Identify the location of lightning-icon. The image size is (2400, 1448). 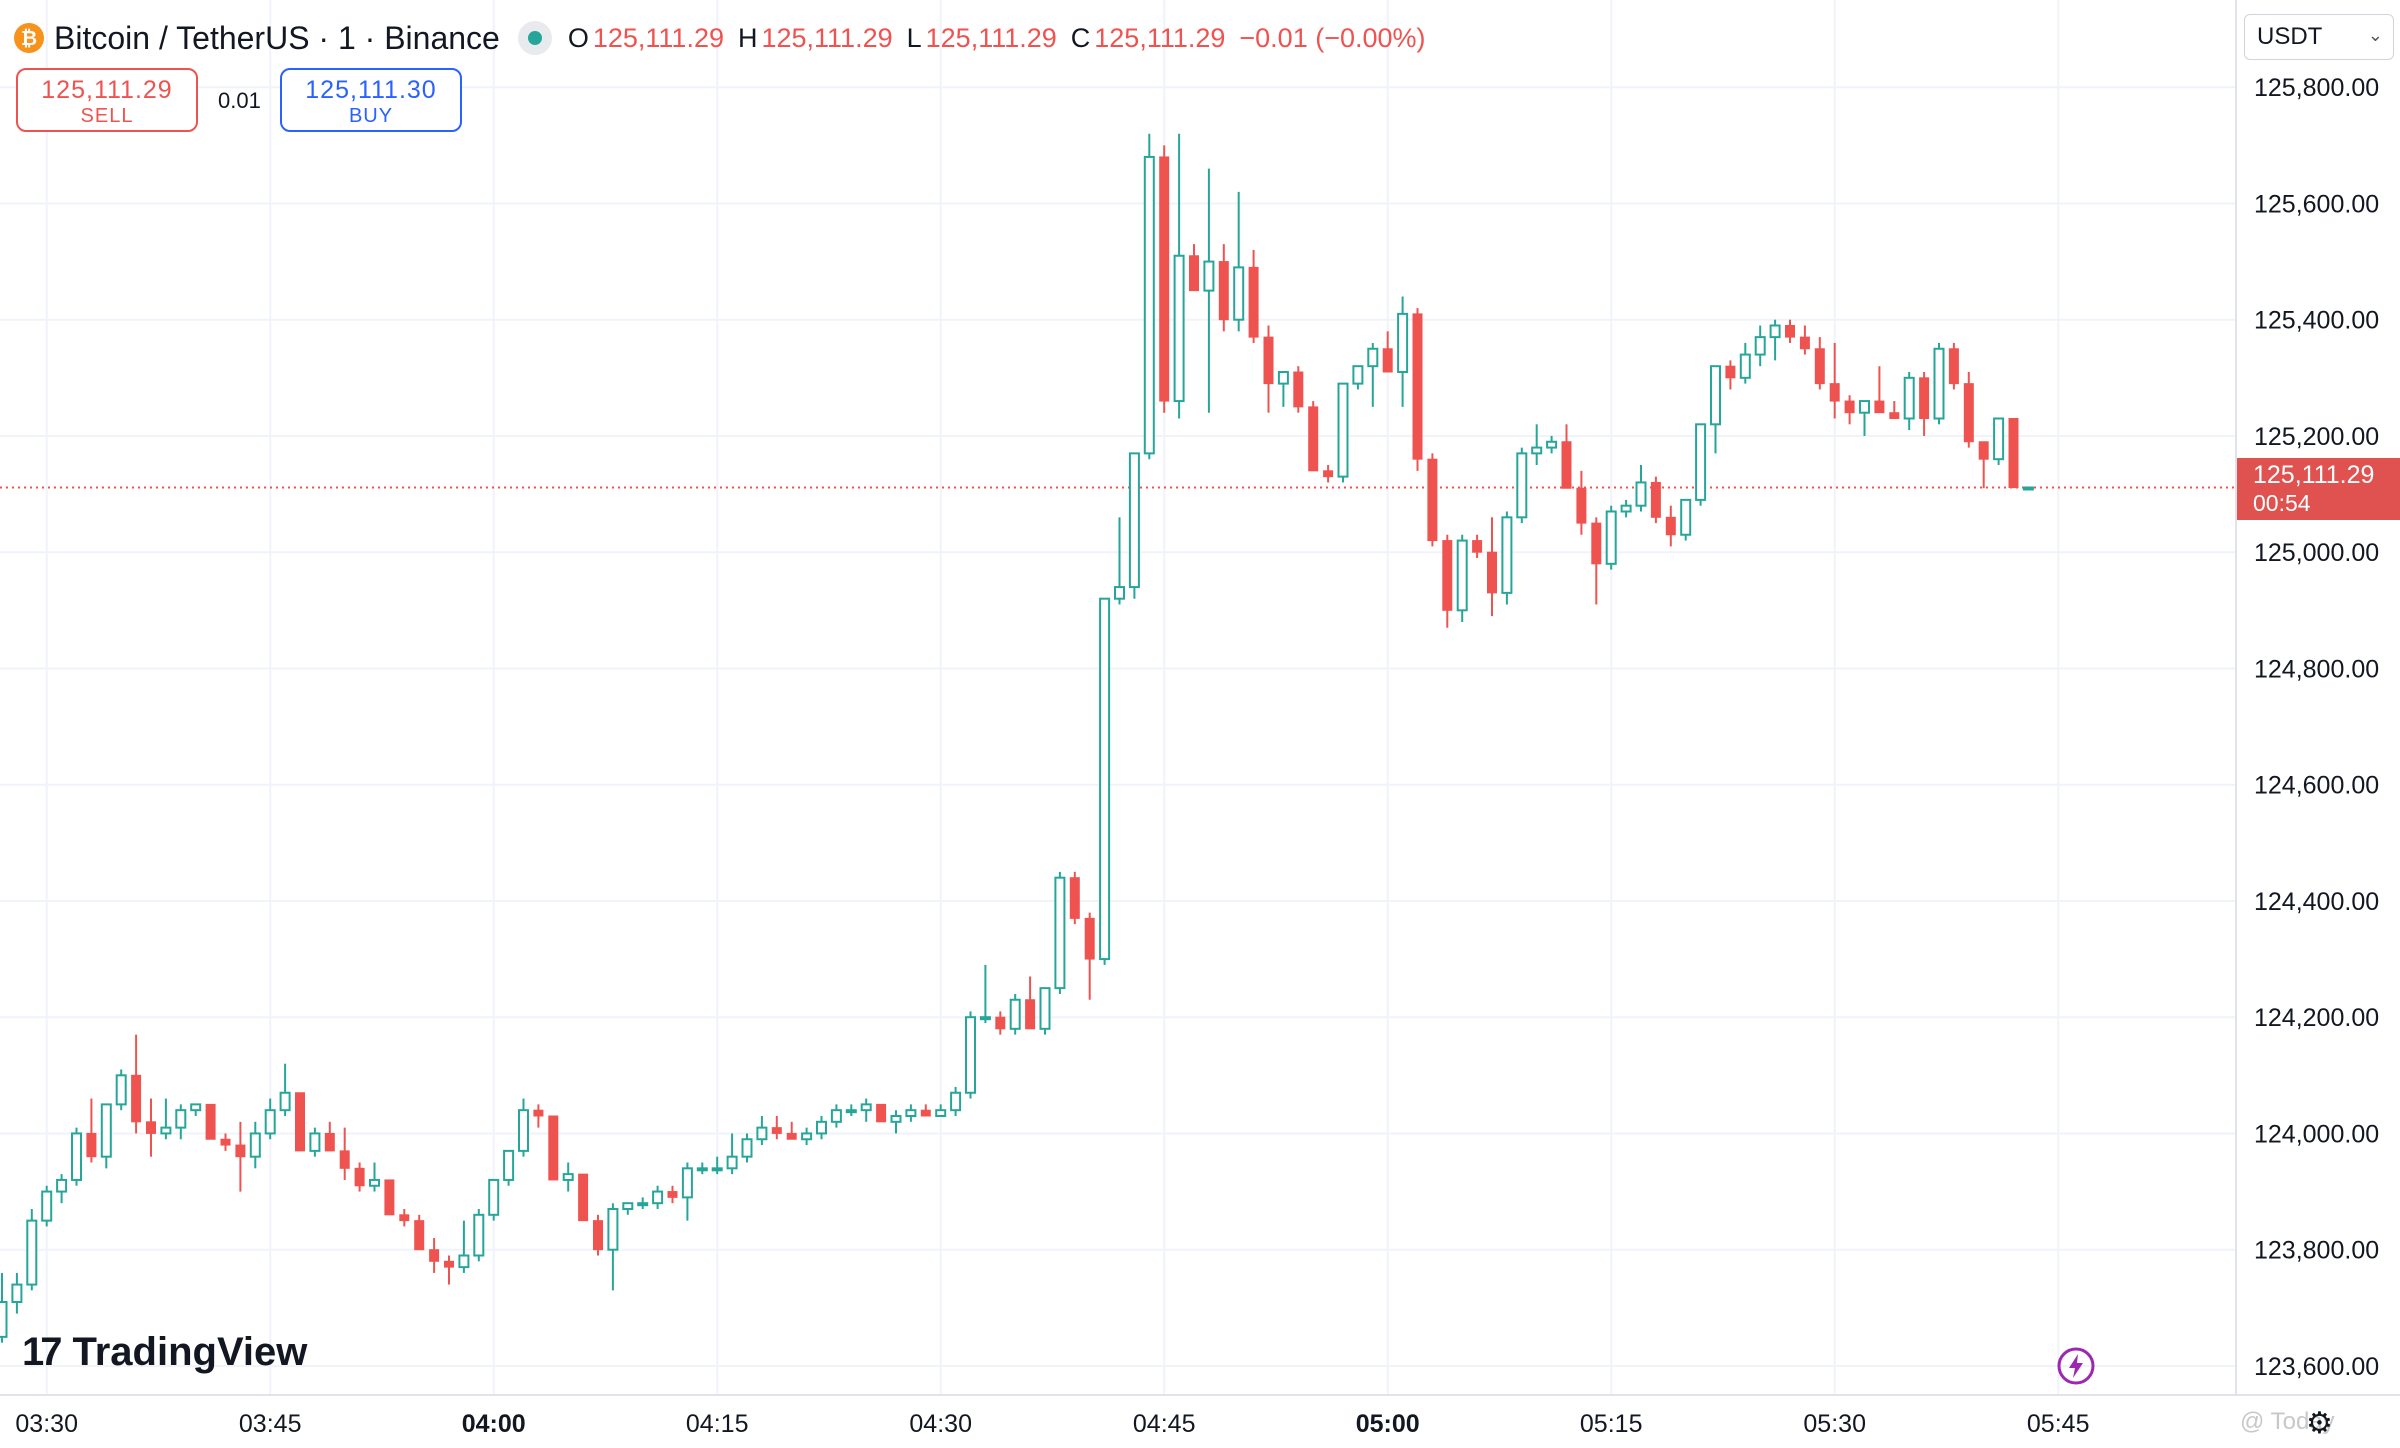
(2076, 1366).